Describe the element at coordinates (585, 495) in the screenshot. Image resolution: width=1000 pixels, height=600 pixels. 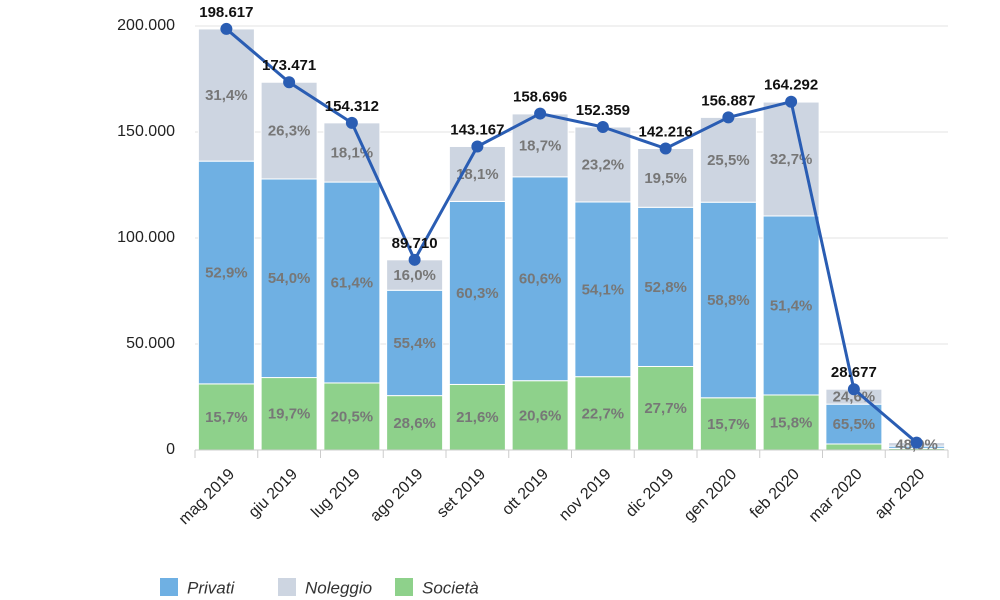
I see `x-tick-label: nov 2019` at that location.